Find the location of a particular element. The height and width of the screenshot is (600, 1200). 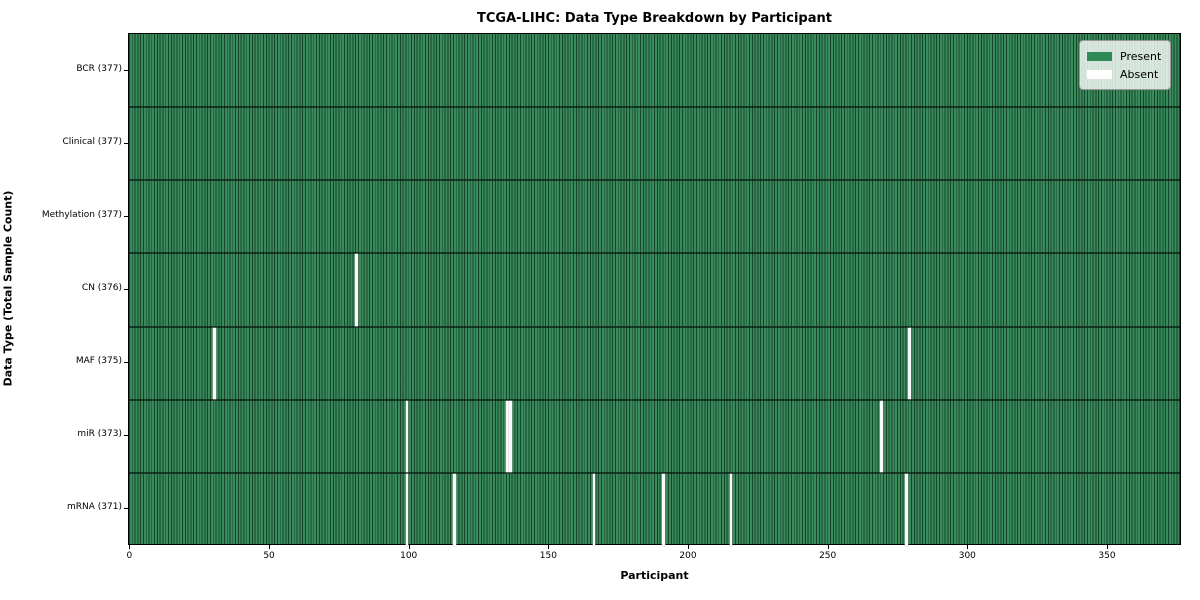

legend-label-absent: Absent is located at coordinates (1139, 74).